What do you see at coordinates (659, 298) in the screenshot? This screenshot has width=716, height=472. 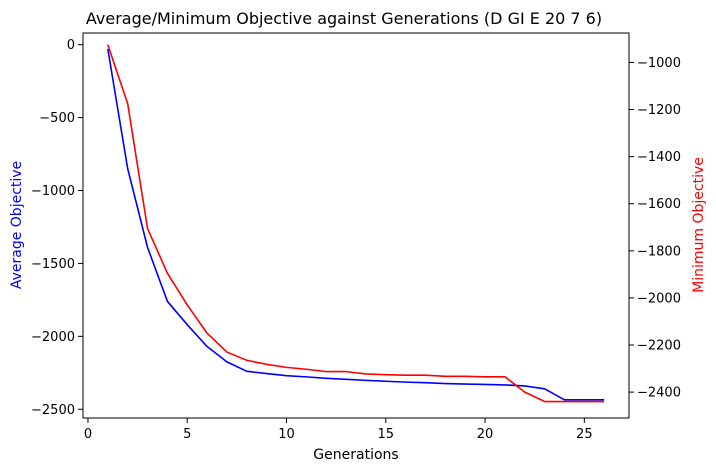 I see `right-y-tick-label: −2000` at bounding box center [659, 298].